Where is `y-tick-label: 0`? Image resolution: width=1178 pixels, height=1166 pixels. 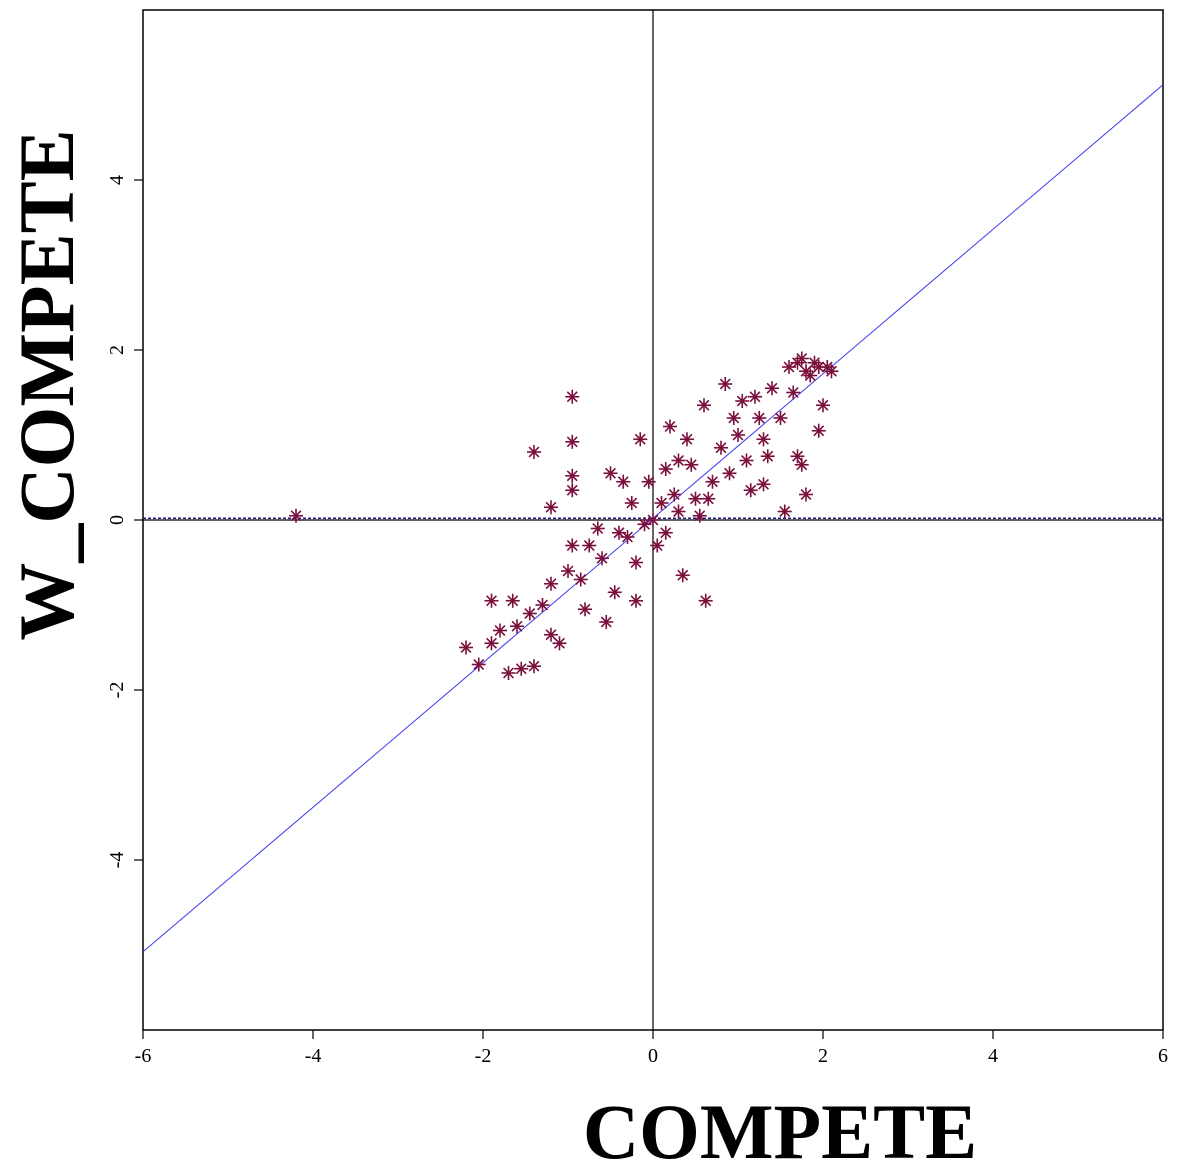 y-tick-label: 0 is located at coordinates (117, 520).